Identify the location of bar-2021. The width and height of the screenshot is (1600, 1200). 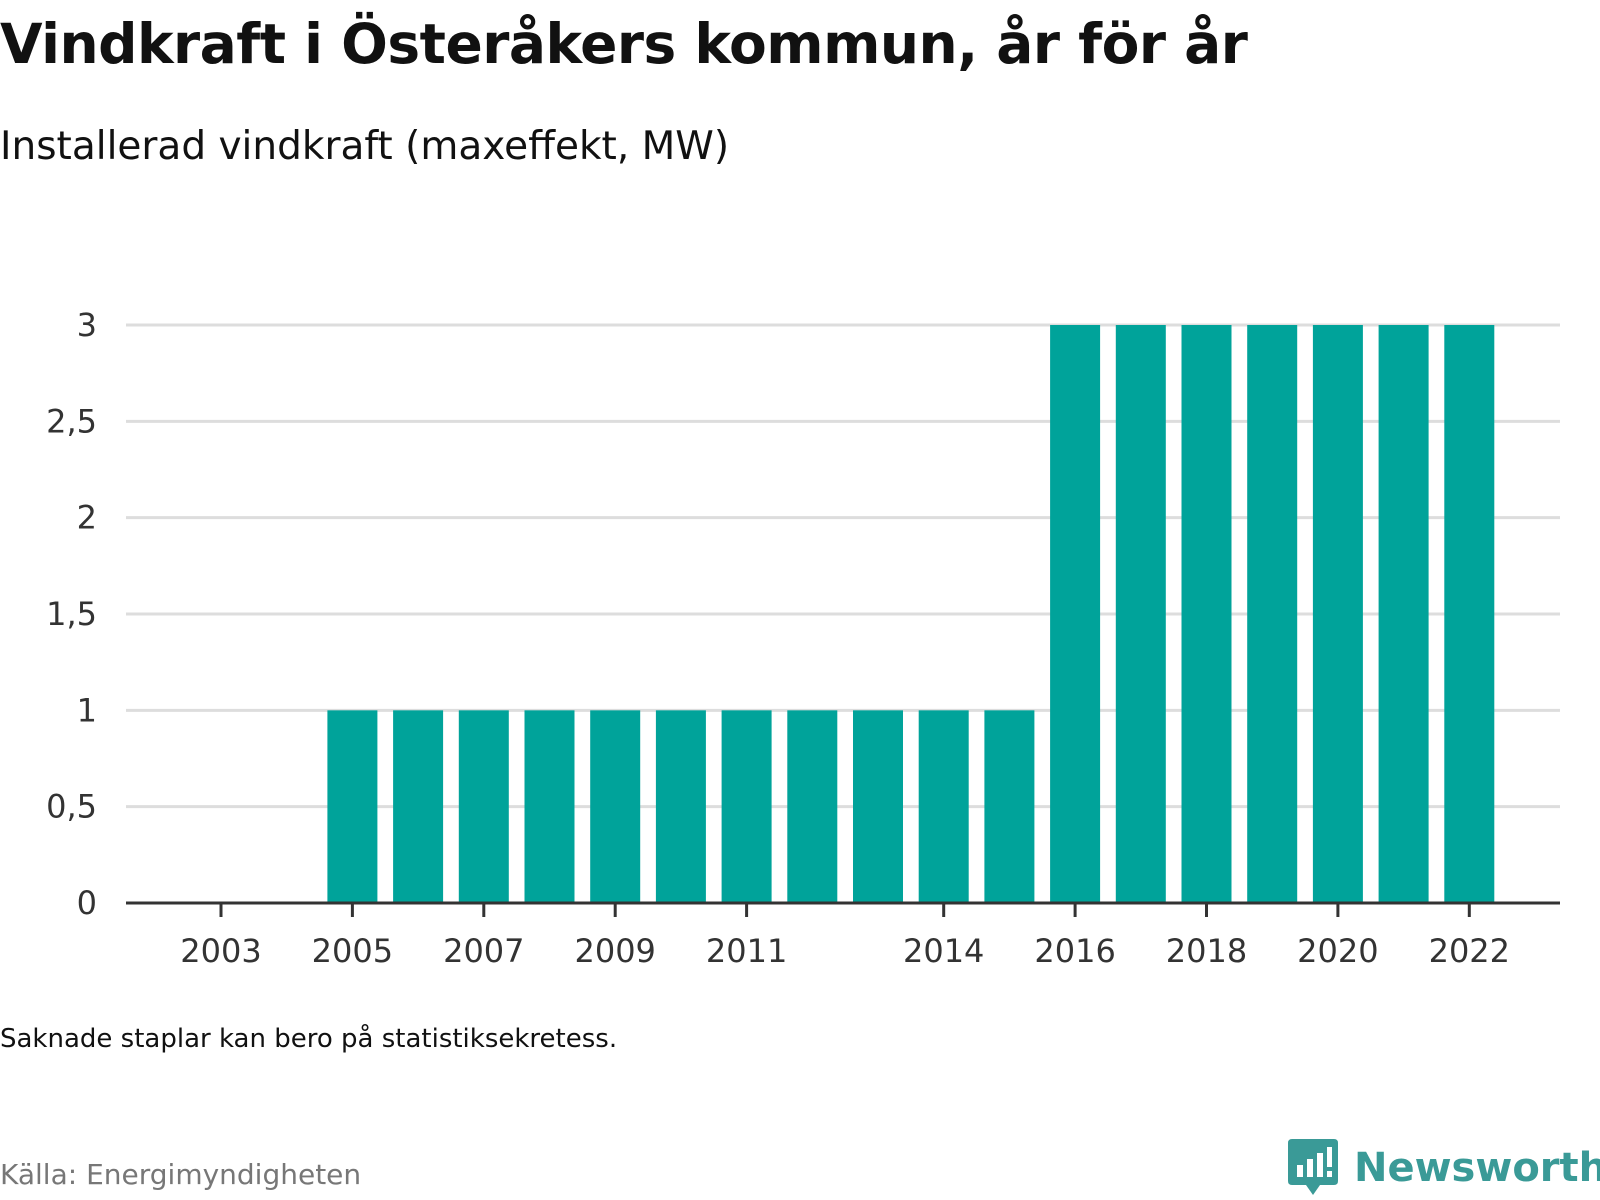
(1403, 614).